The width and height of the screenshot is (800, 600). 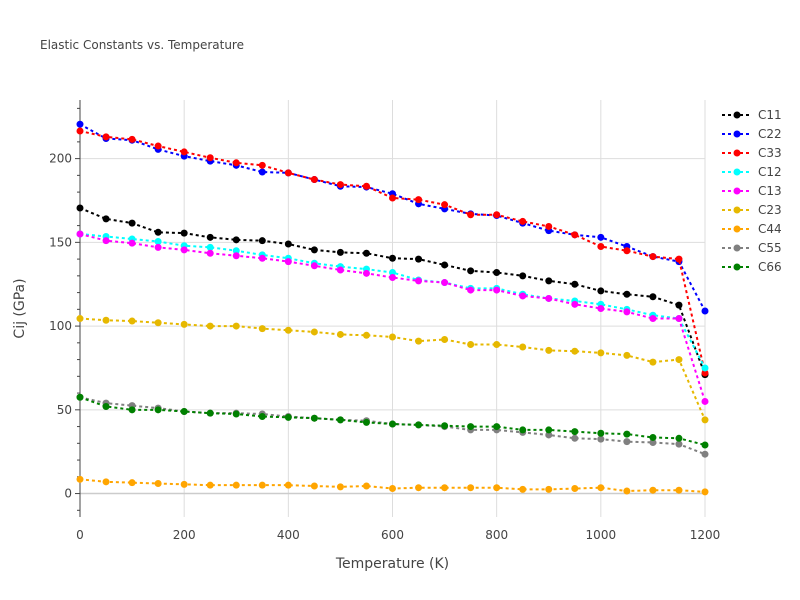 What do you see at coordinates (752, 210) in the screenshot?
I see `legend-item-c23: C23` at bounding box center [752, 210].